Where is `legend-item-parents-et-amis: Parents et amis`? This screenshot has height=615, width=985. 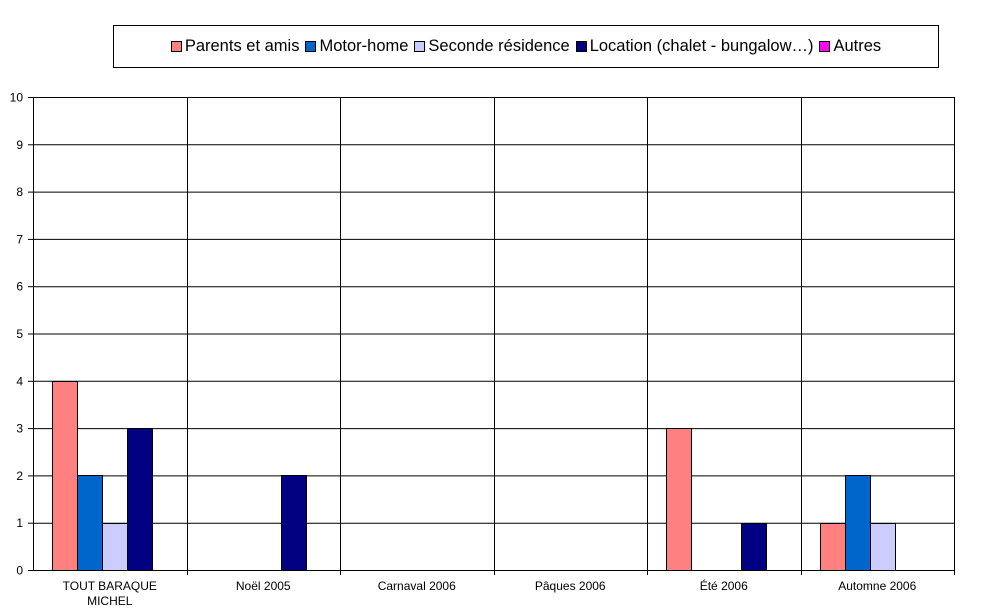 legend-item-parents-et-amis: Parents et amis is located at coordinates (235, 46).